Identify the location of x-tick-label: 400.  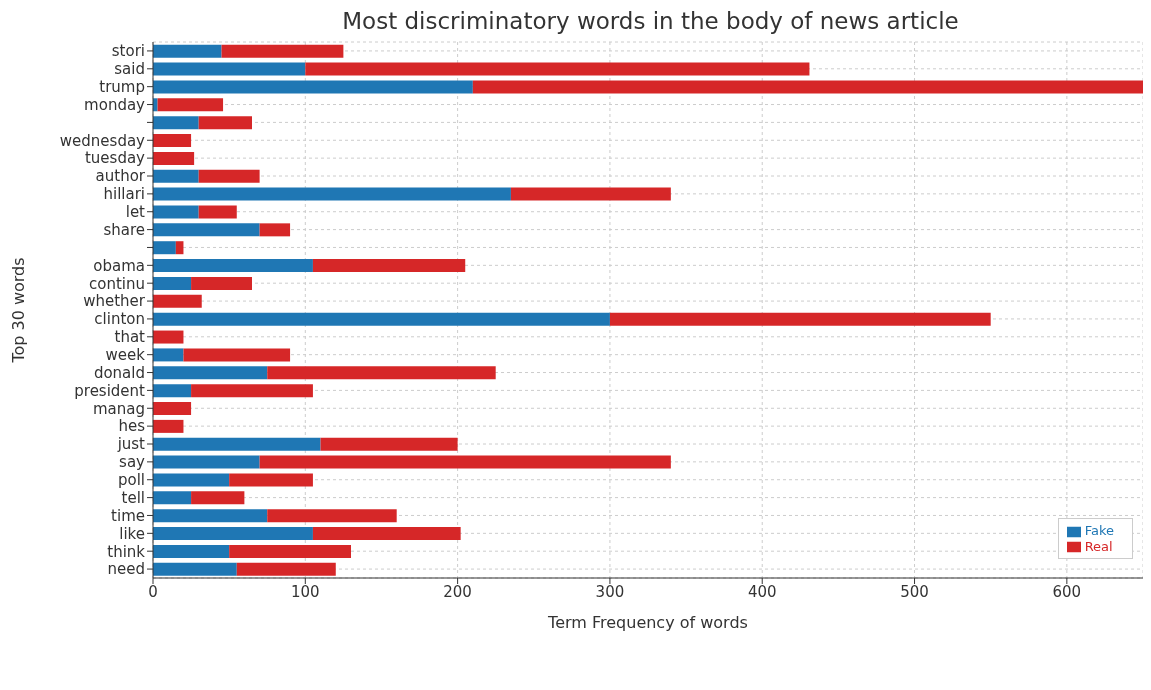
(762, 591).